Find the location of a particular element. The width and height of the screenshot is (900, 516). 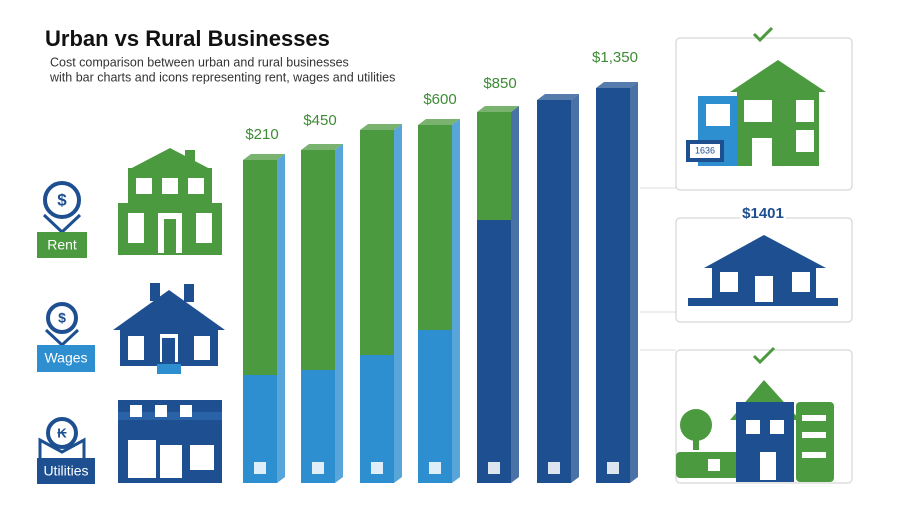

green-house is located at coordinates (170, 201).